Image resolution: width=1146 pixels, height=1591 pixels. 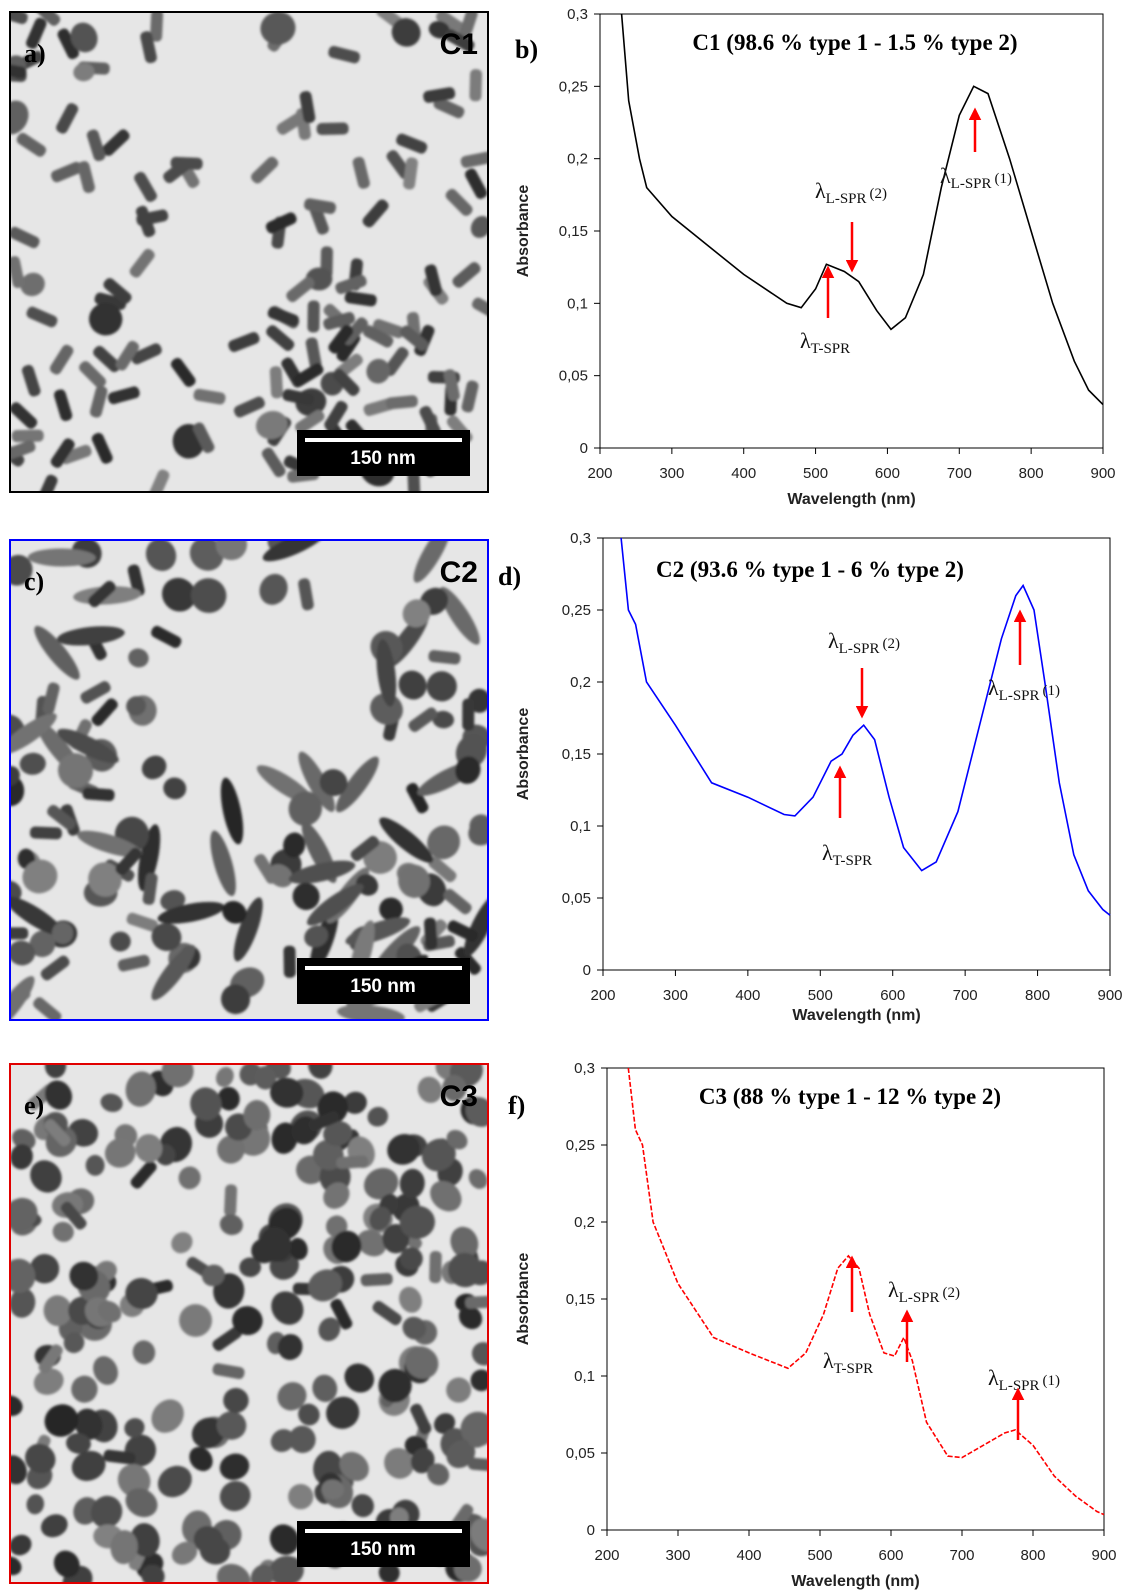 I want to click on x-axis-label: Wavelength (nm), so click(x=856, y=1015).